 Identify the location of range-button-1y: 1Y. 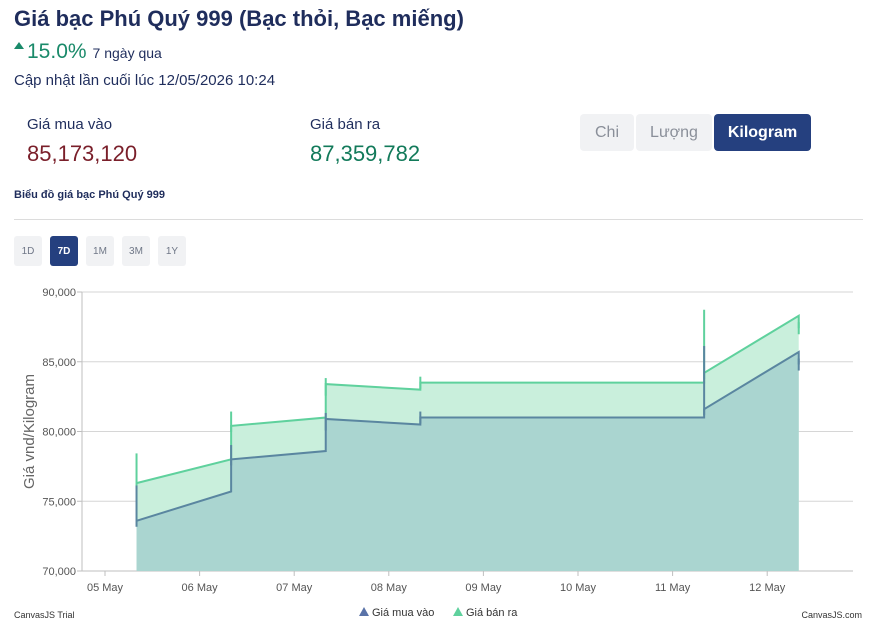
(172, 251).